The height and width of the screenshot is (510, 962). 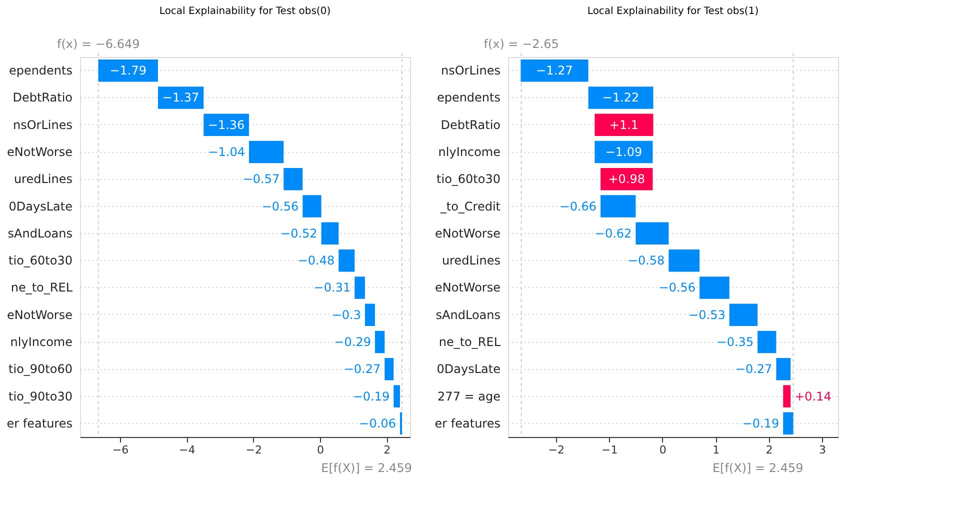 What do you see at coordinates (627, 179) in the screenshot?
I see `data-label: +0.98` at bounding box center [627, 179].